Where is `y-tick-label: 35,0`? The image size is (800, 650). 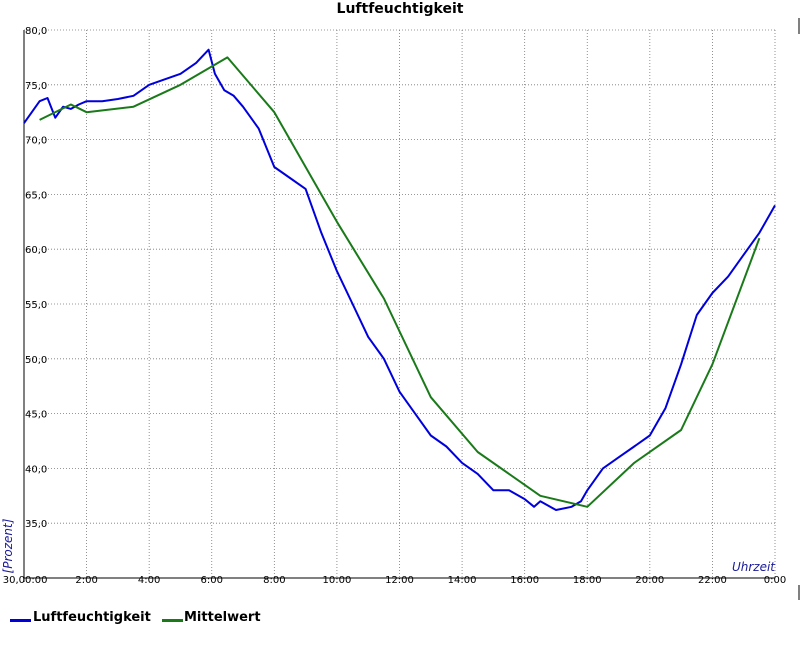
y-tick-label: 35,0 is located at coordinates (36, 524).